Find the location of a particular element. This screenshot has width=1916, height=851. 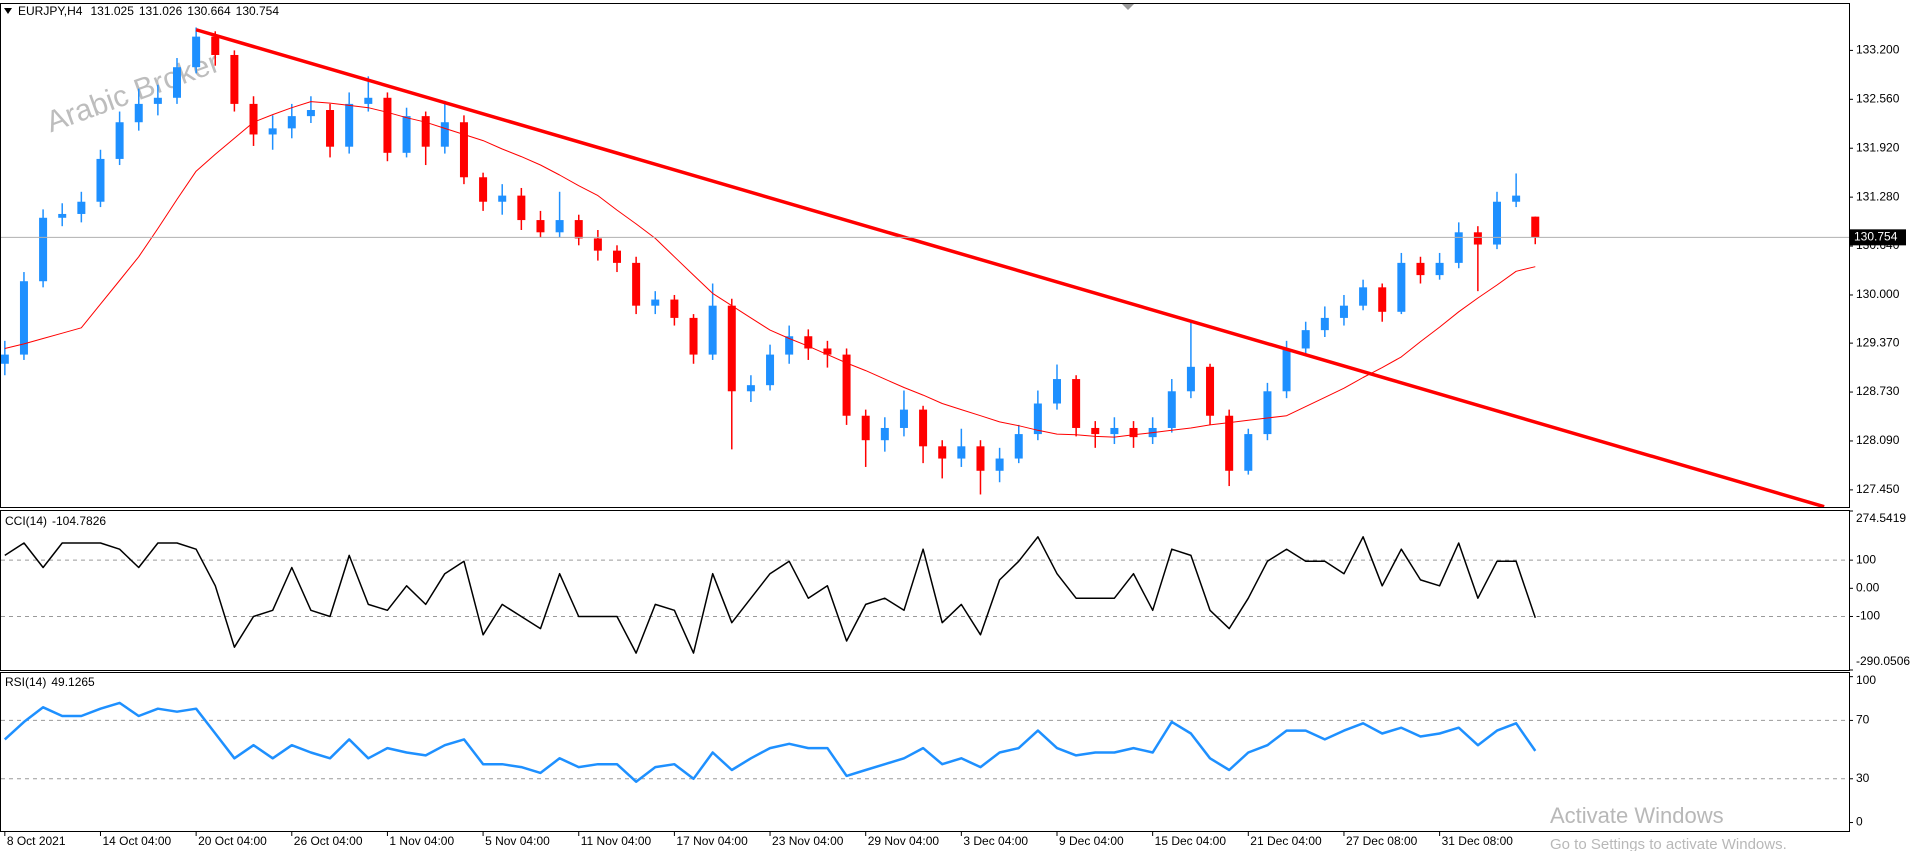

current-price-box is located at coordinates (1878, 237).